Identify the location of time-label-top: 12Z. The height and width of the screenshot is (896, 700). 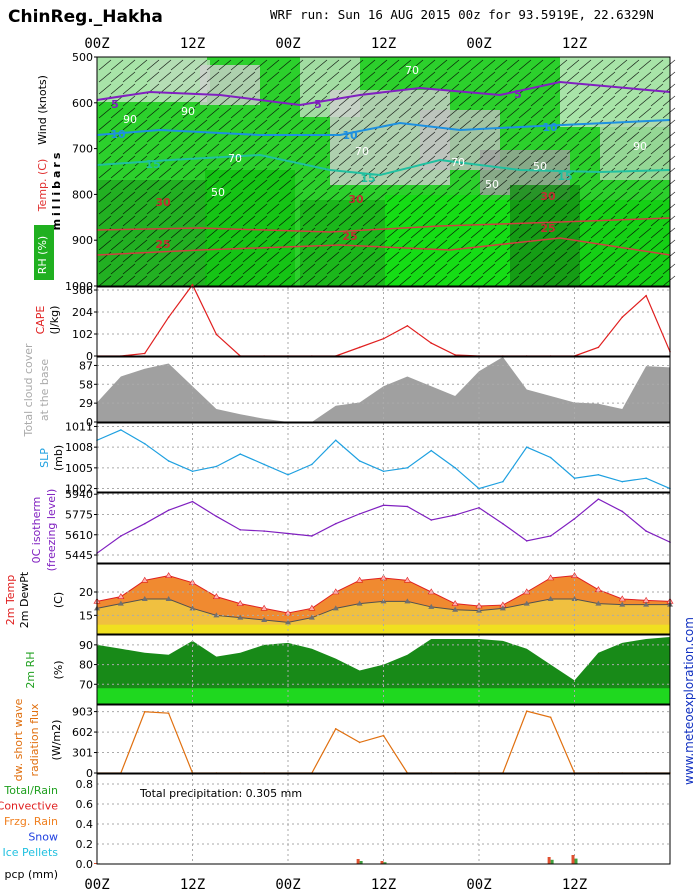
(383, 44).